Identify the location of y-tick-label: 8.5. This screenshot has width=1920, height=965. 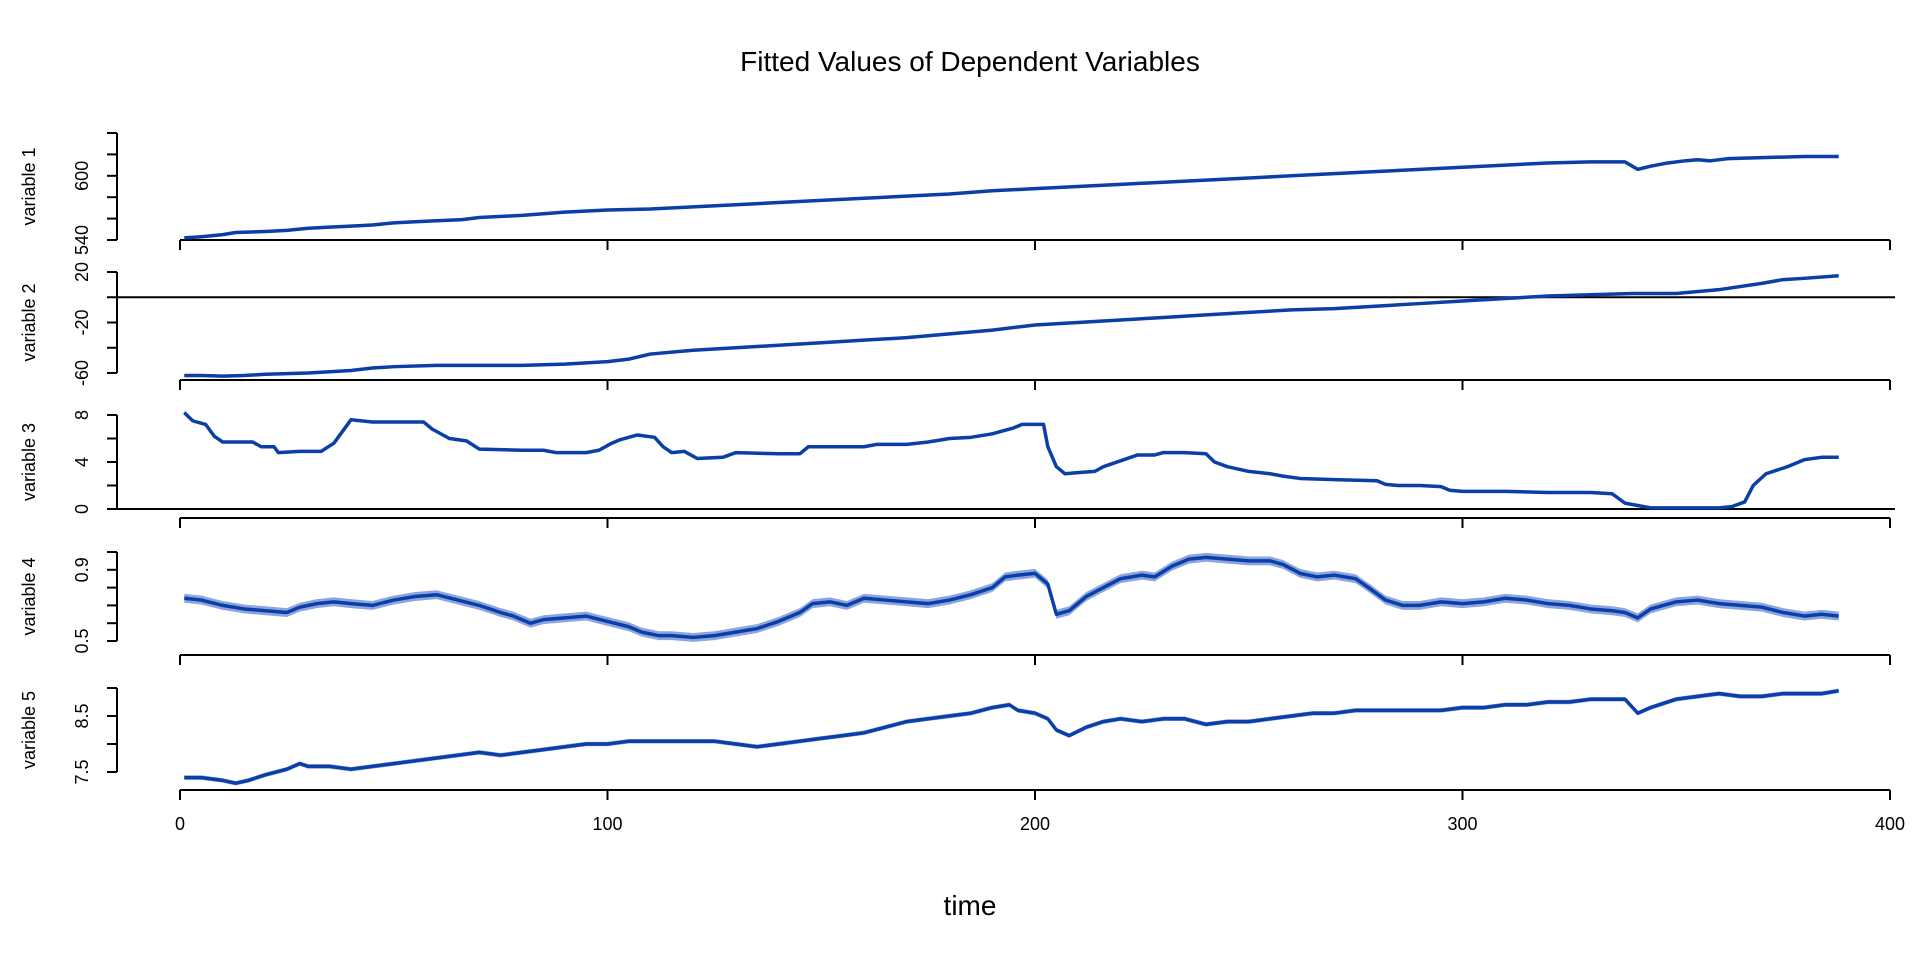
(82, 715).